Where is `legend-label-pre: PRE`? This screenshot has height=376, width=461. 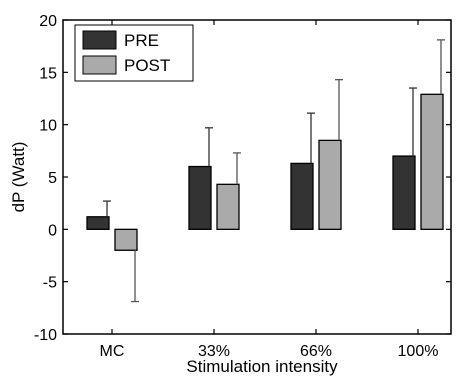
legend-label-pre: PRE is located at coordinates (141, 40).